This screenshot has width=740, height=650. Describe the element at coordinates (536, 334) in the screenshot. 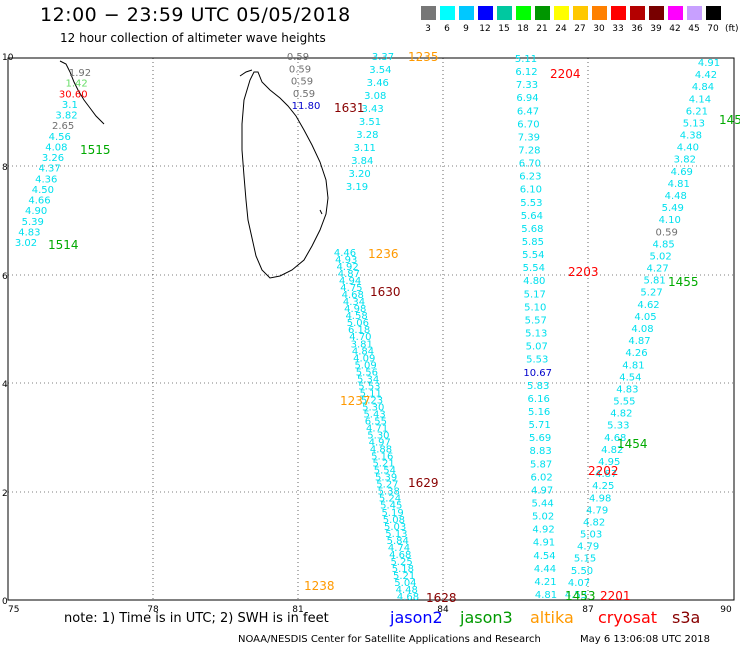

I see `wave-height-value: 5.13` at that location.